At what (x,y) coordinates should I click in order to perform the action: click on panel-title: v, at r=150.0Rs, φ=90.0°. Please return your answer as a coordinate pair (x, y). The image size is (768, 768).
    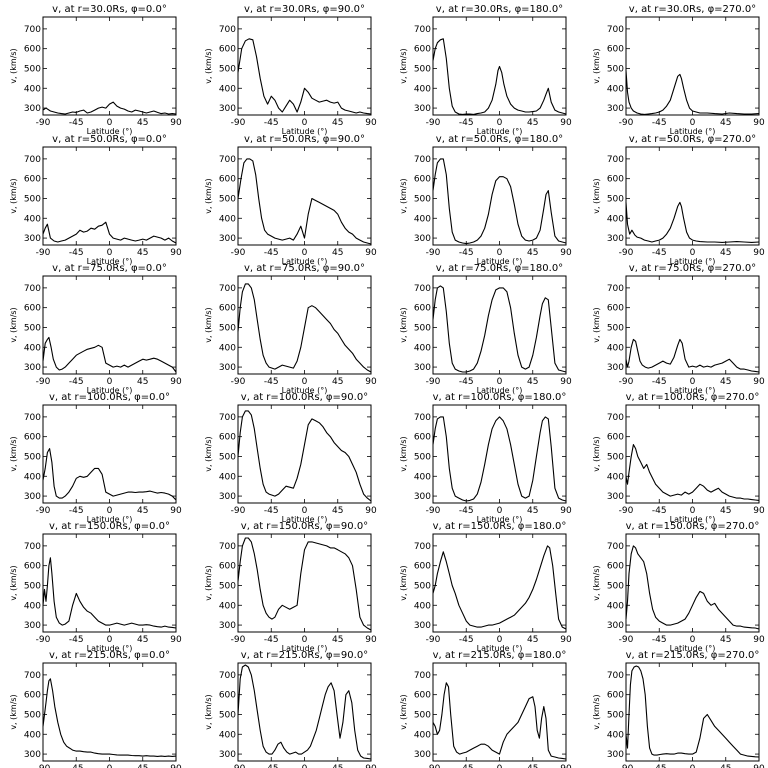
    Looking at the image, I should click on (304, 526).